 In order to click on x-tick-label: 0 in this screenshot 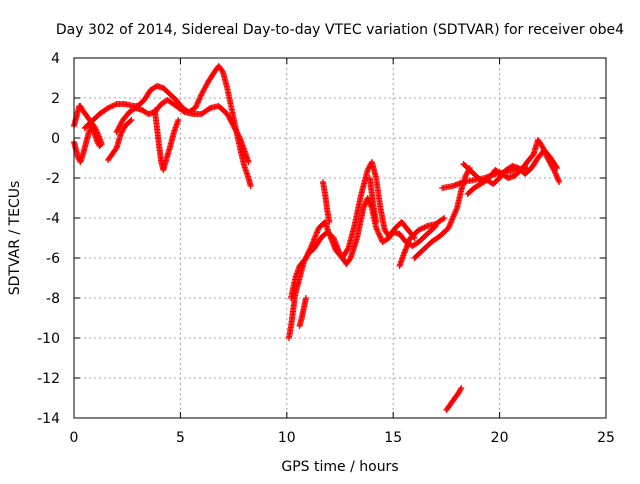, I will do `click(74, 438)`.